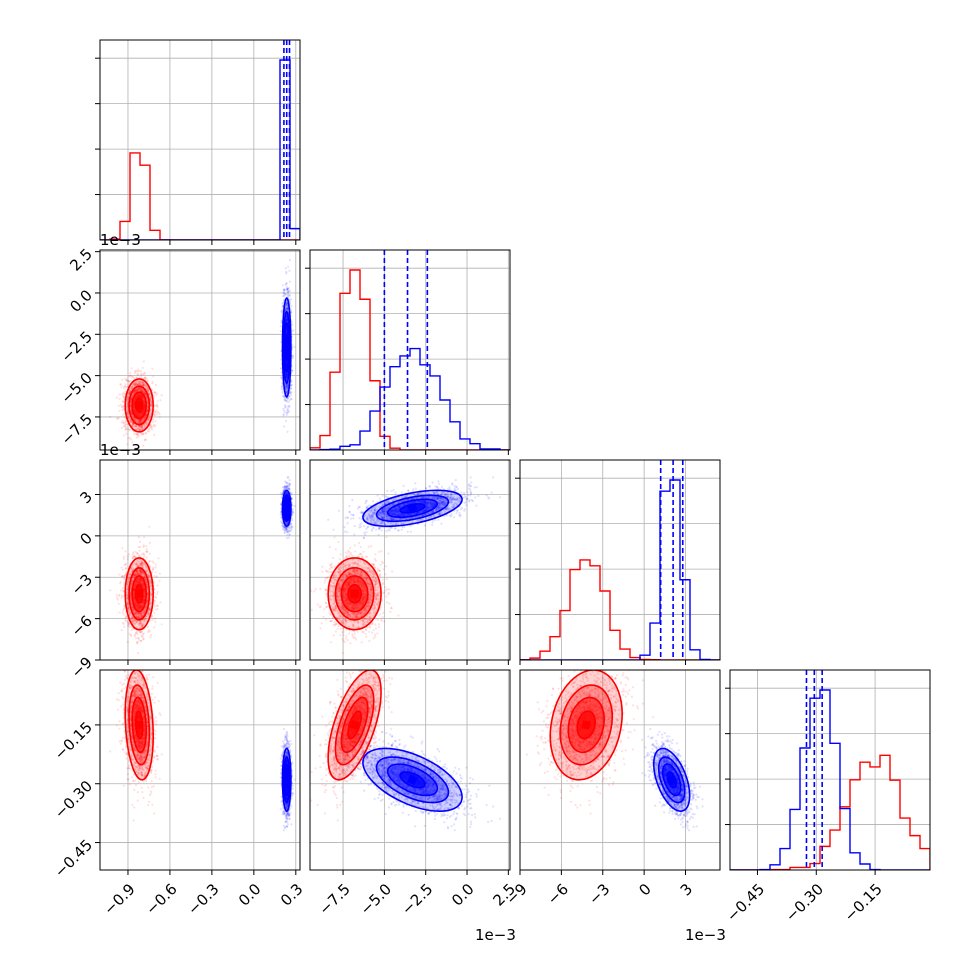 The height and width of the screenshot is (970, 970). Describe the element at coordinates (81, 260) in the screenshot. I see `y-tick-label: 2.5` at that location.